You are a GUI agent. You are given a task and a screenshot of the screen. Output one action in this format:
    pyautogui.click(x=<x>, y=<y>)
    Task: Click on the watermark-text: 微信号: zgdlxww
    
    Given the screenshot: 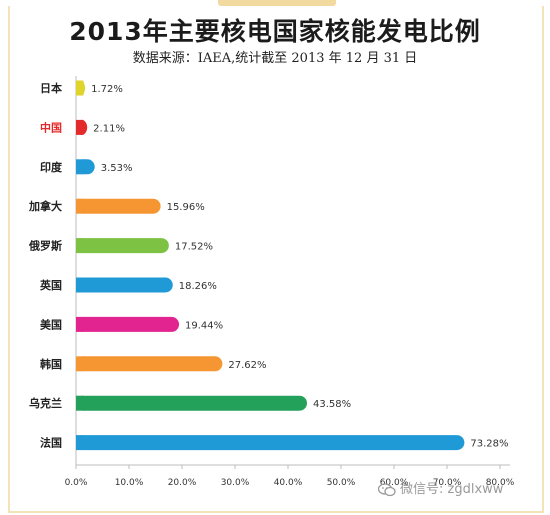 What is the action you would take?
    pyautogui.click(x=452, y=489)
    